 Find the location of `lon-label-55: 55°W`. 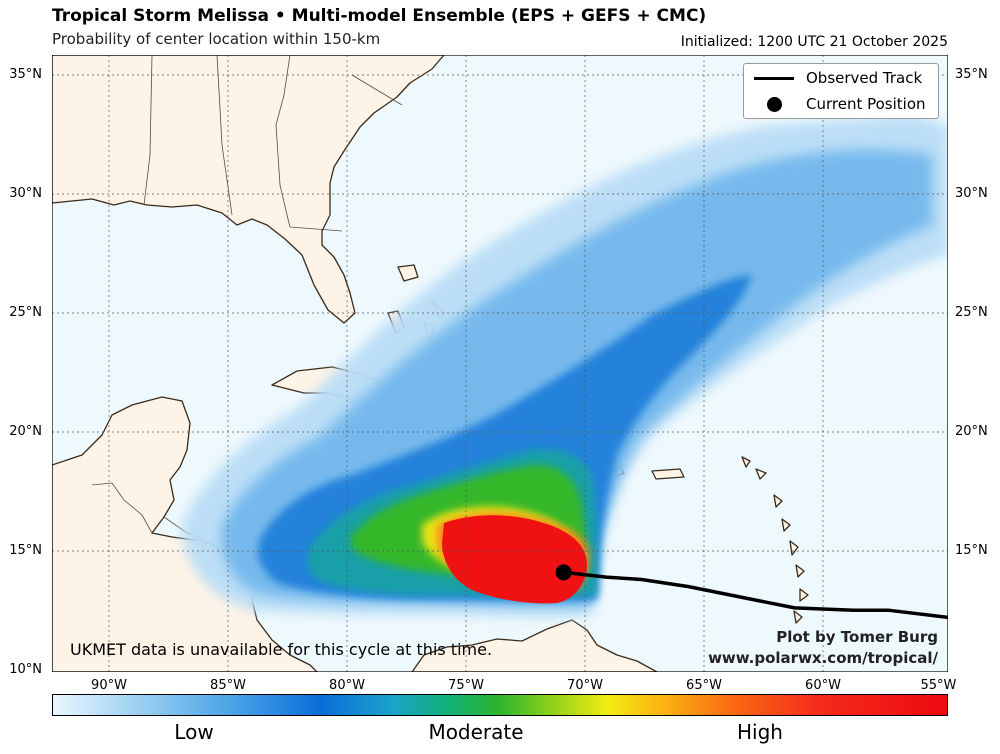

lon-label-55: 55°W is located at coordinates (938, 685).